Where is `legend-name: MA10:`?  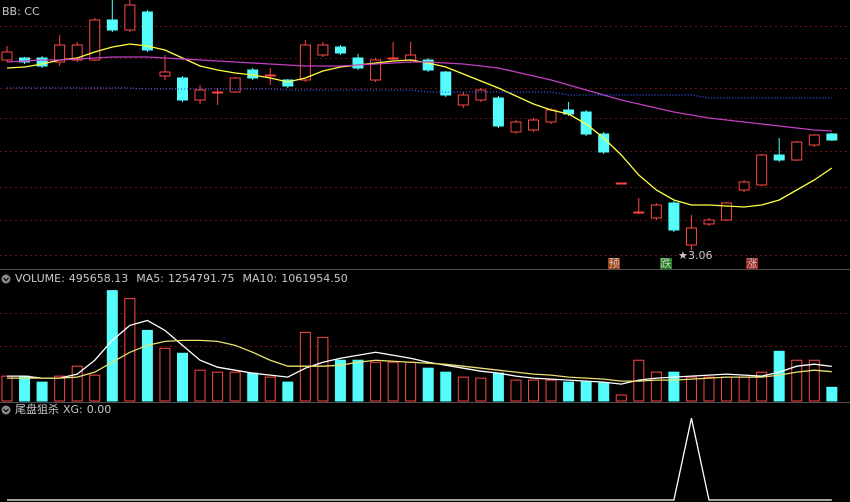 legend-name: MA10: is located at coordinates (260, 278).